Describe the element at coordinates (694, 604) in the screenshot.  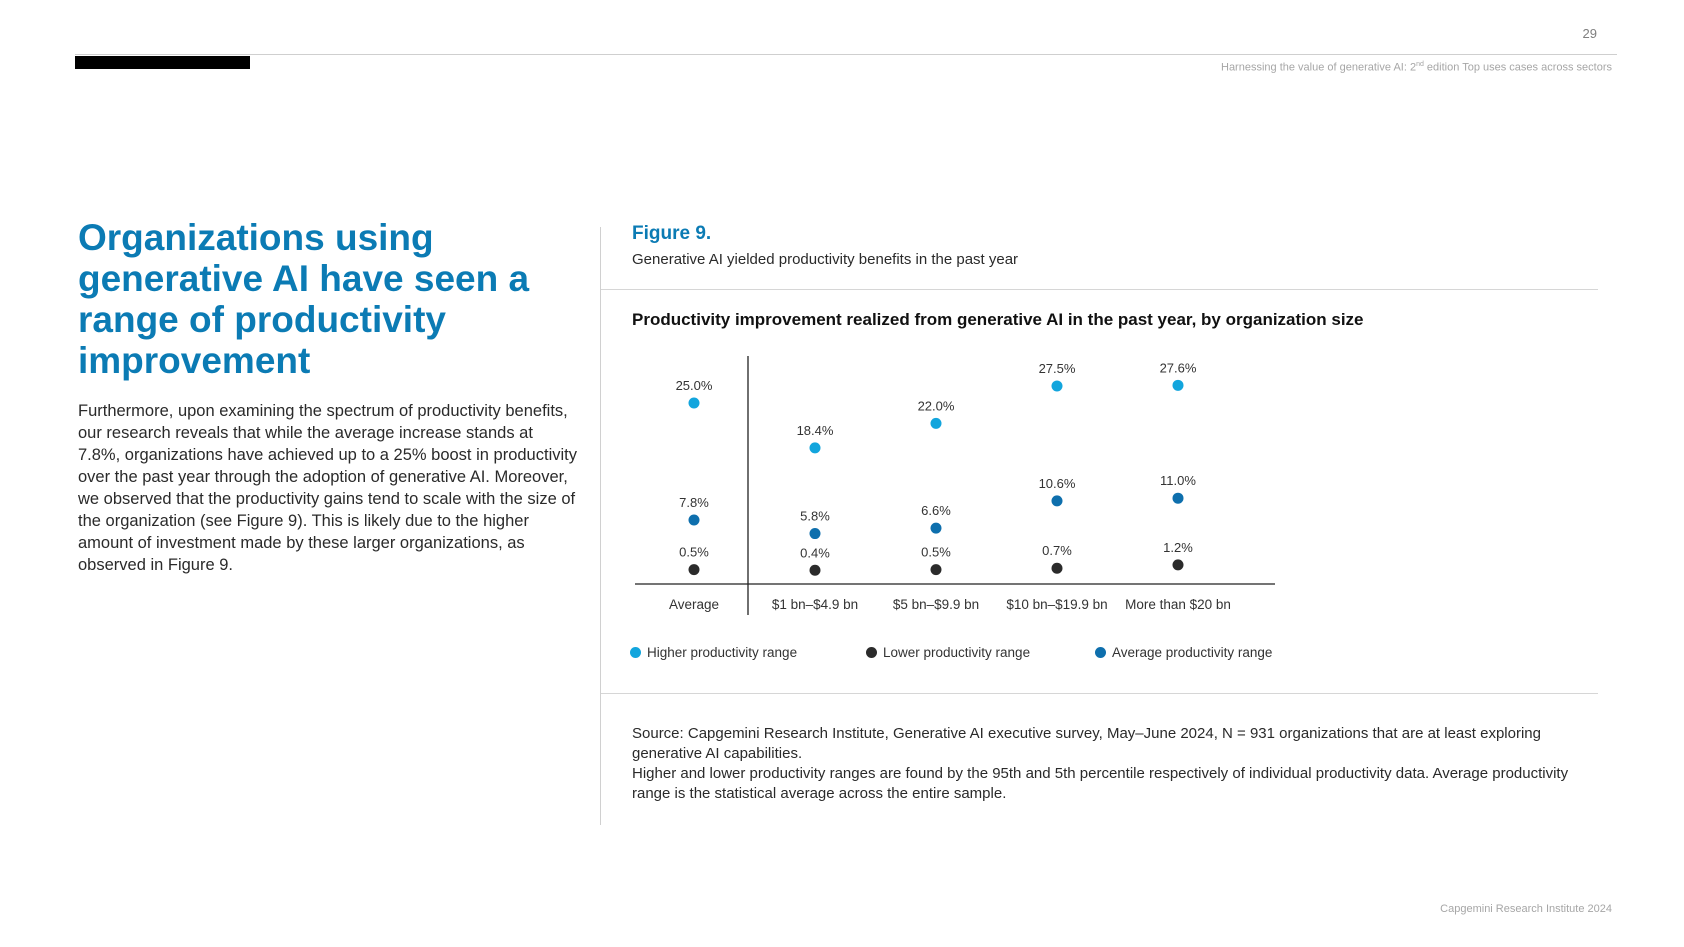
I see `x-tick-label: Average` at that location.